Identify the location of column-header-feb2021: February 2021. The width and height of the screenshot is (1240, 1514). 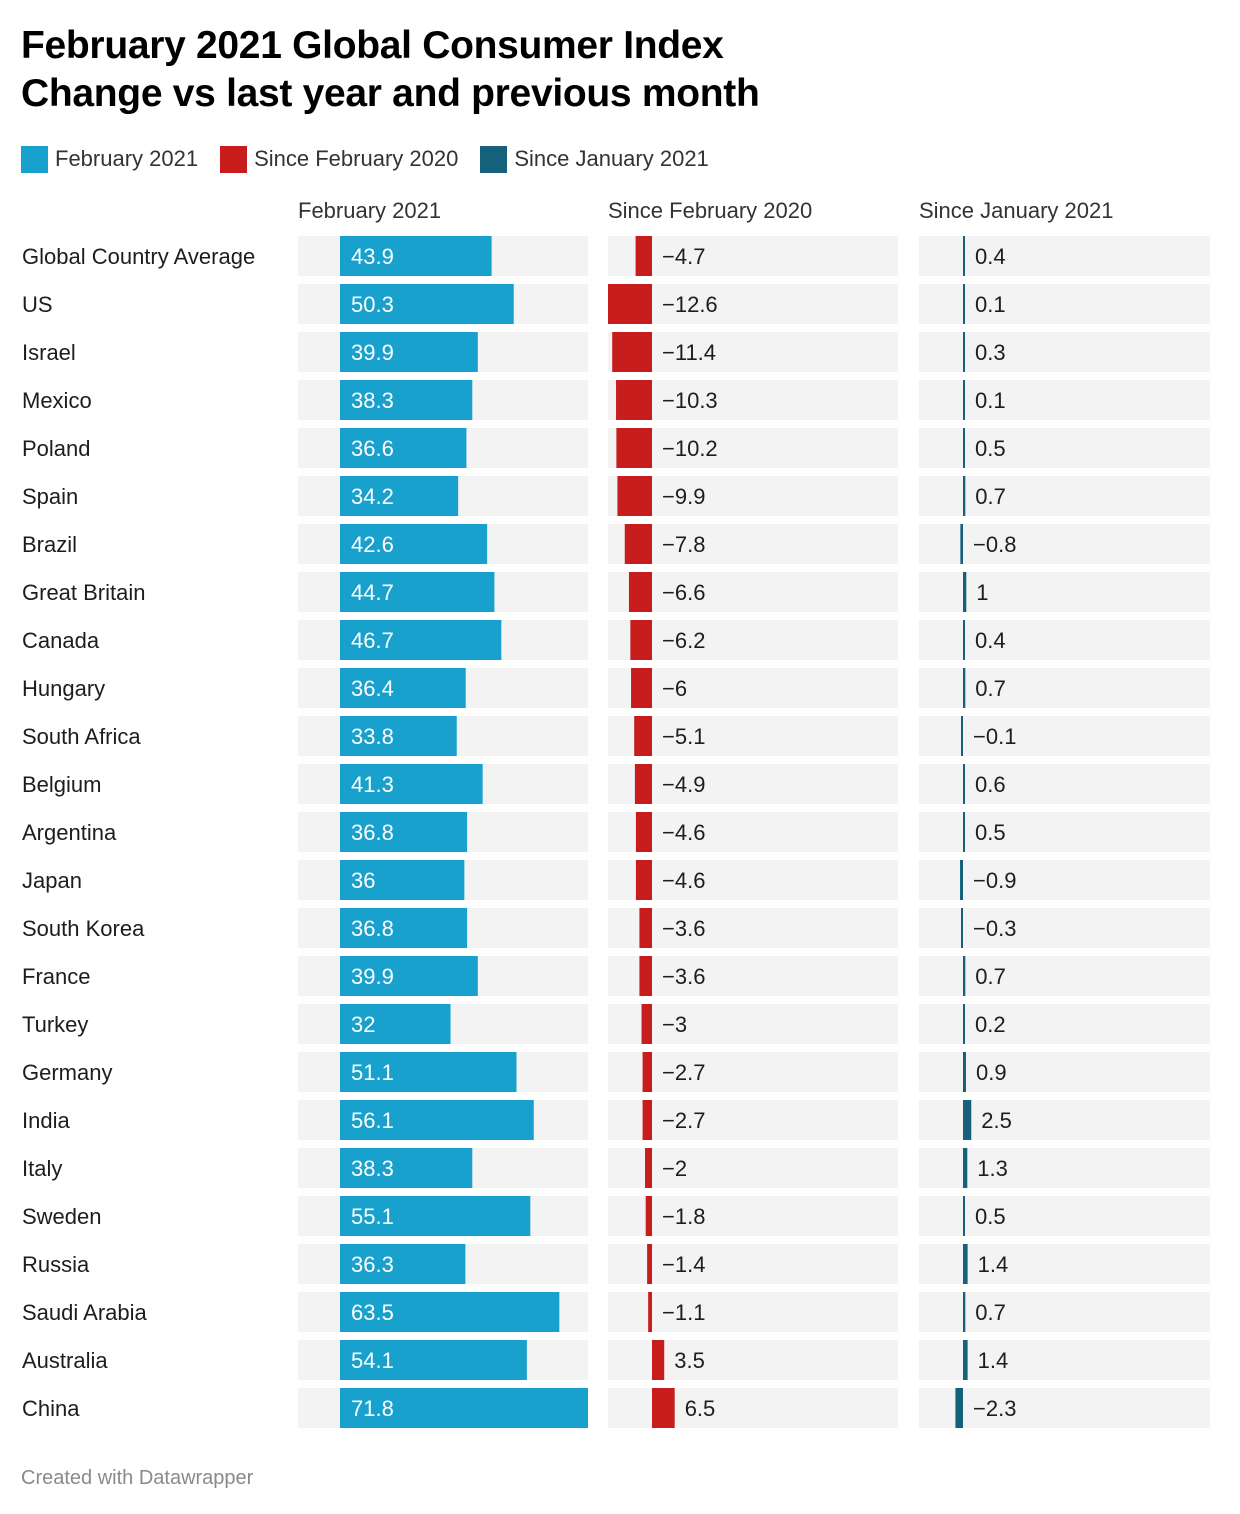
(370, 210).